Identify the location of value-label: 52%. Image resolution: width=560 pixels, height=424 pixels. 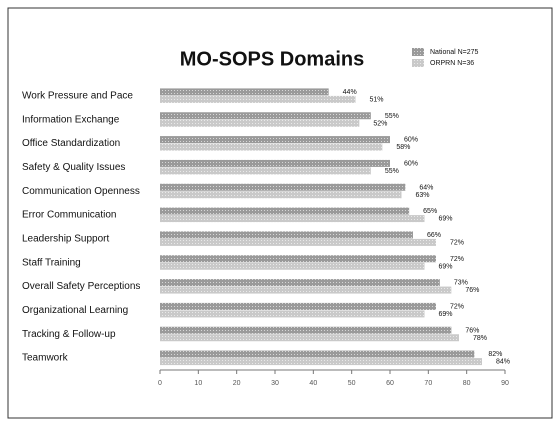
(380, 123).